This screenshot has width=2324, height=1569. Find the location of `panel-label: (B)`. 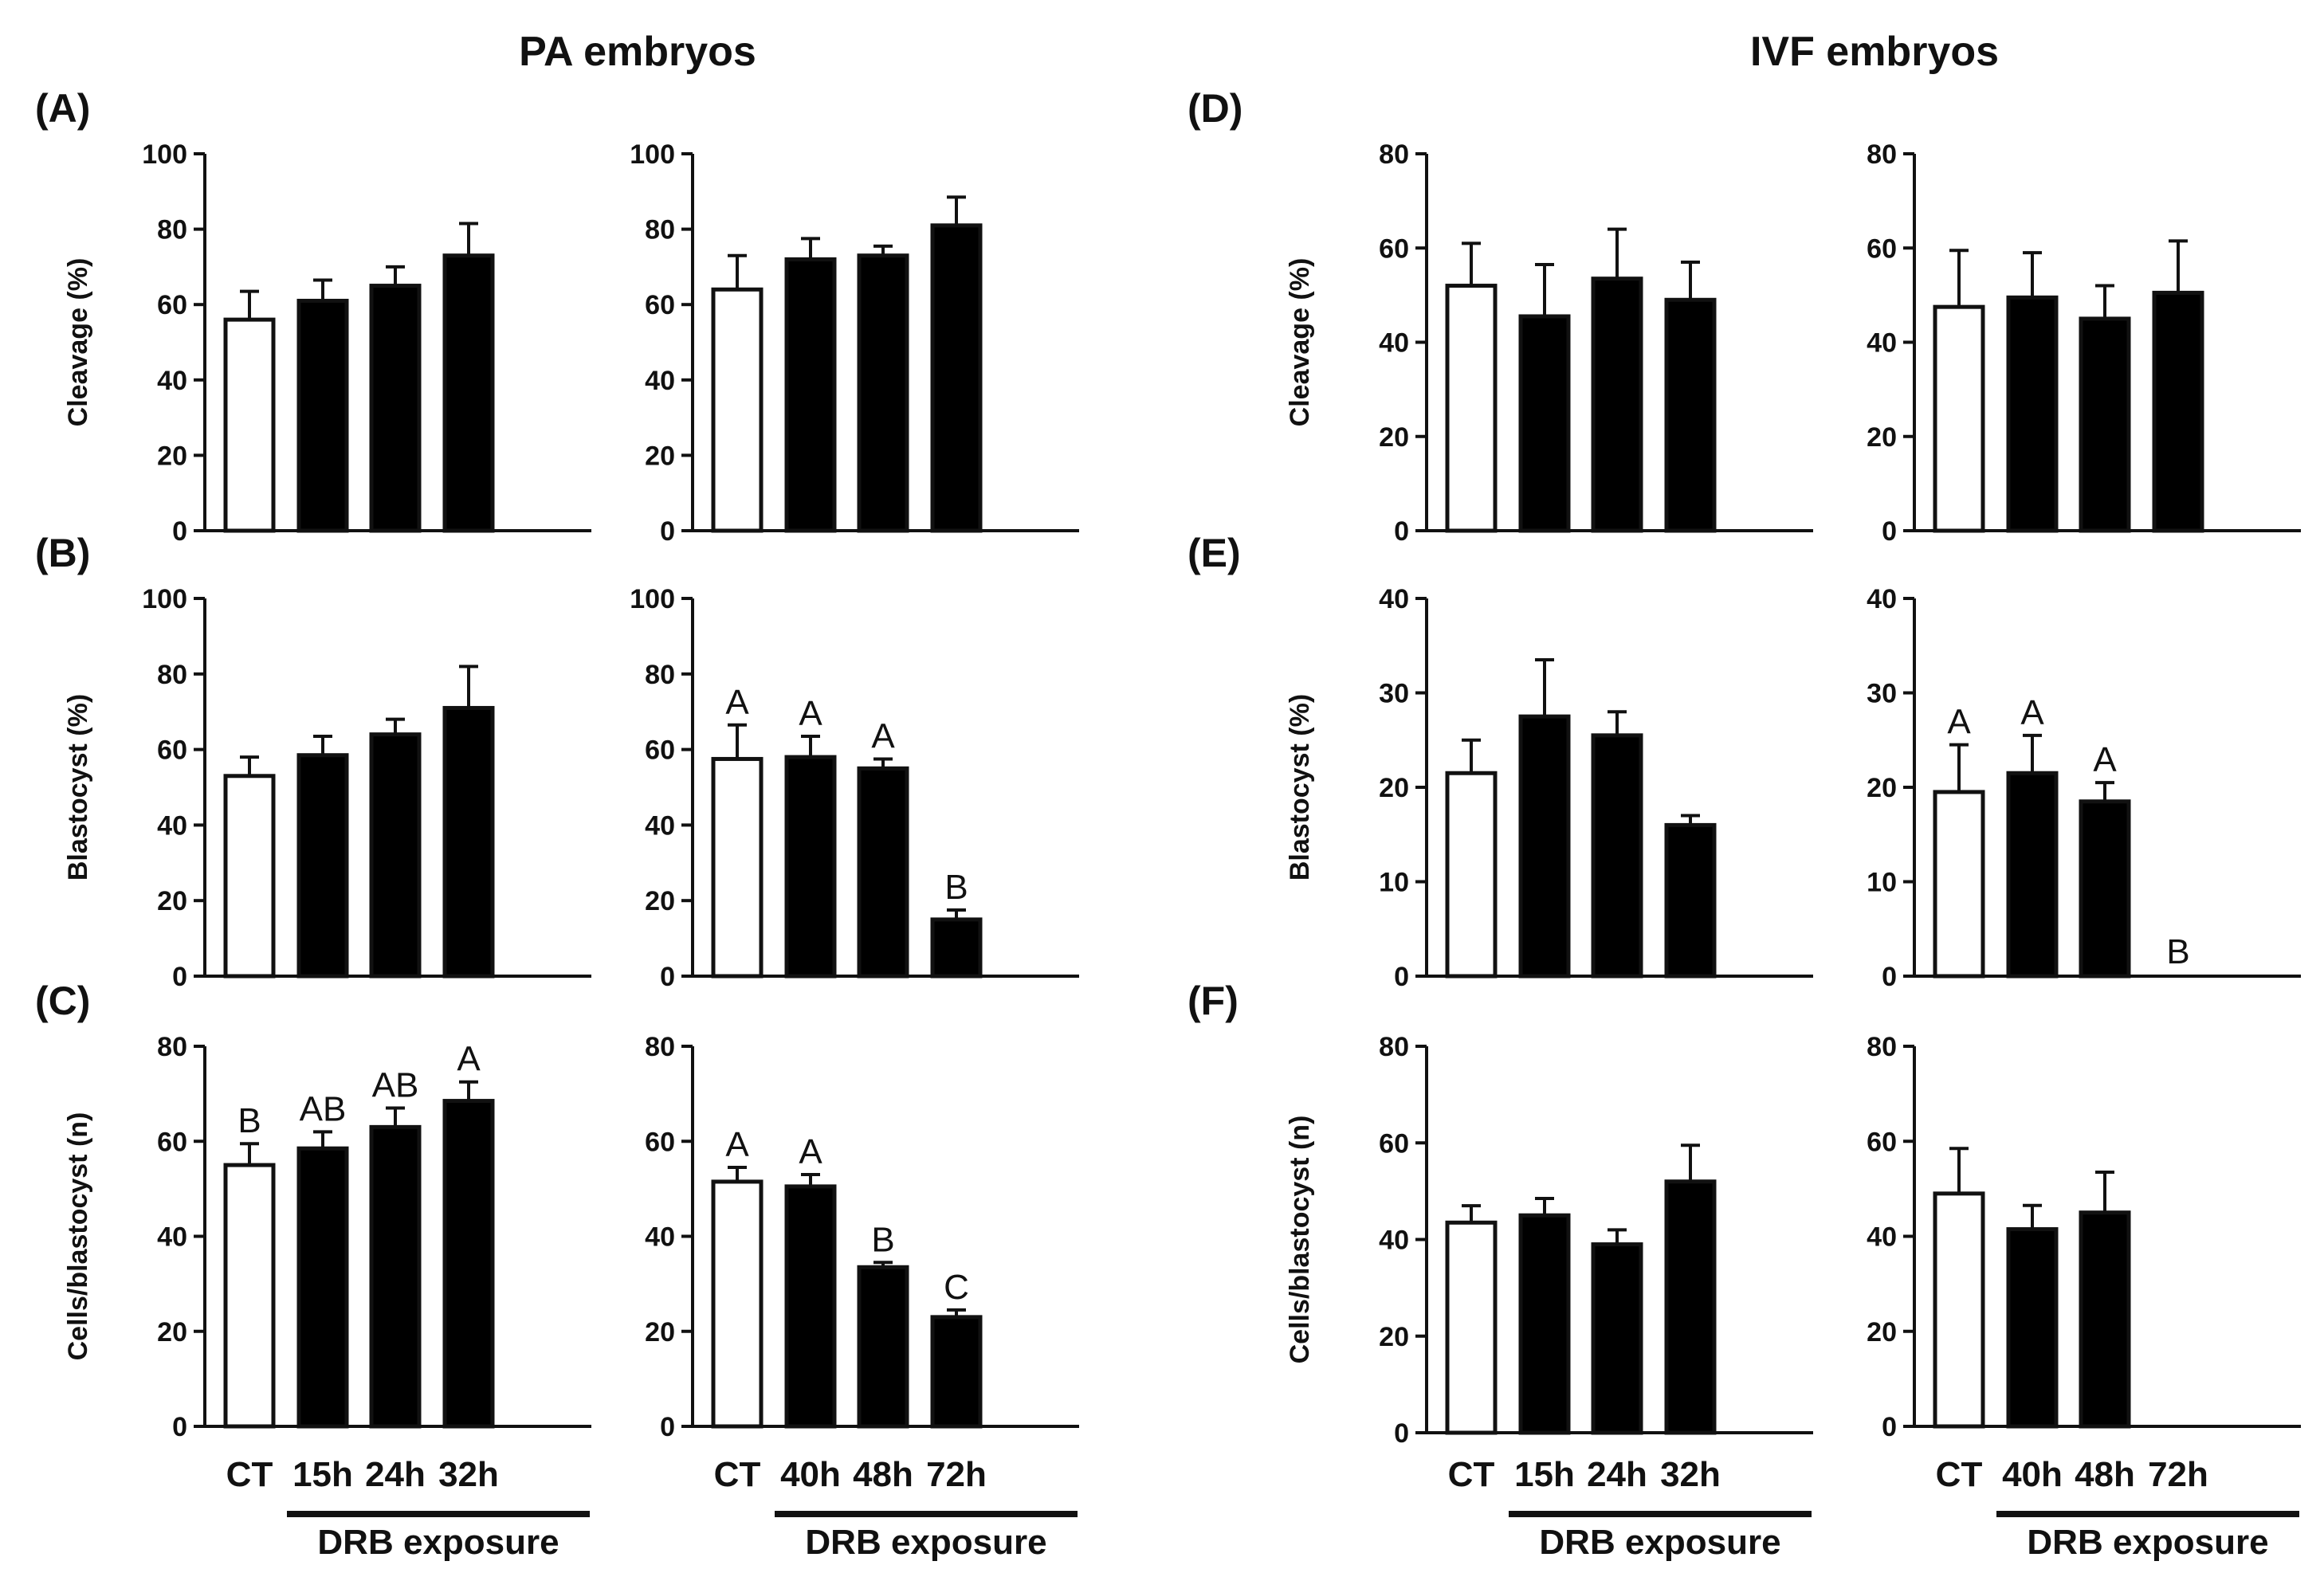

panel-label: (B) is located at coordinates (62, 553).